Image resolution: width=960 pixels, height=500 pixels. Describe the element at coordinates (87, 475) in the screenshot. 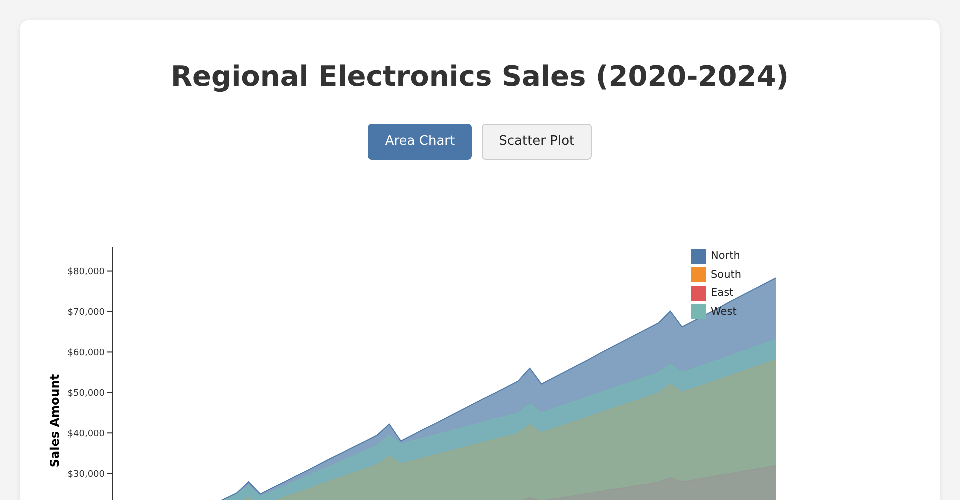

I see `y-tick-label: $30,000` at that location.